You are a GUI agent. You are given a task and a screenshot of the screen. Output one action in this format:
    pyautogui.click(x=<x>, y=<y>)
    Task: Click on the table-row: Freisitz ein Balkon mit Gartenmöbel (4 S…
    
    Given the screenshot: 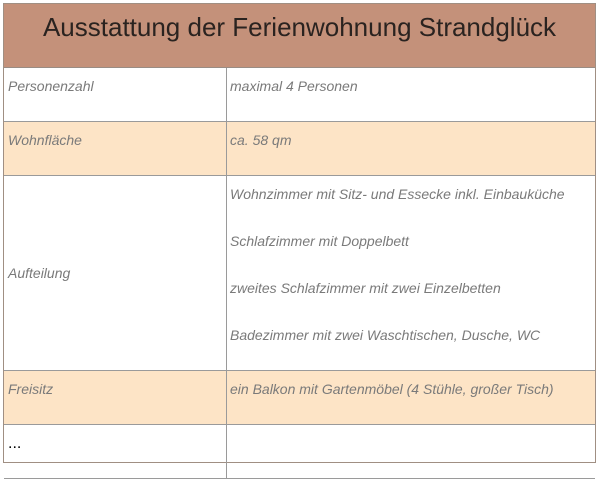 What is the action you would take?
    pyautogui.click(x=299, y=398)
    